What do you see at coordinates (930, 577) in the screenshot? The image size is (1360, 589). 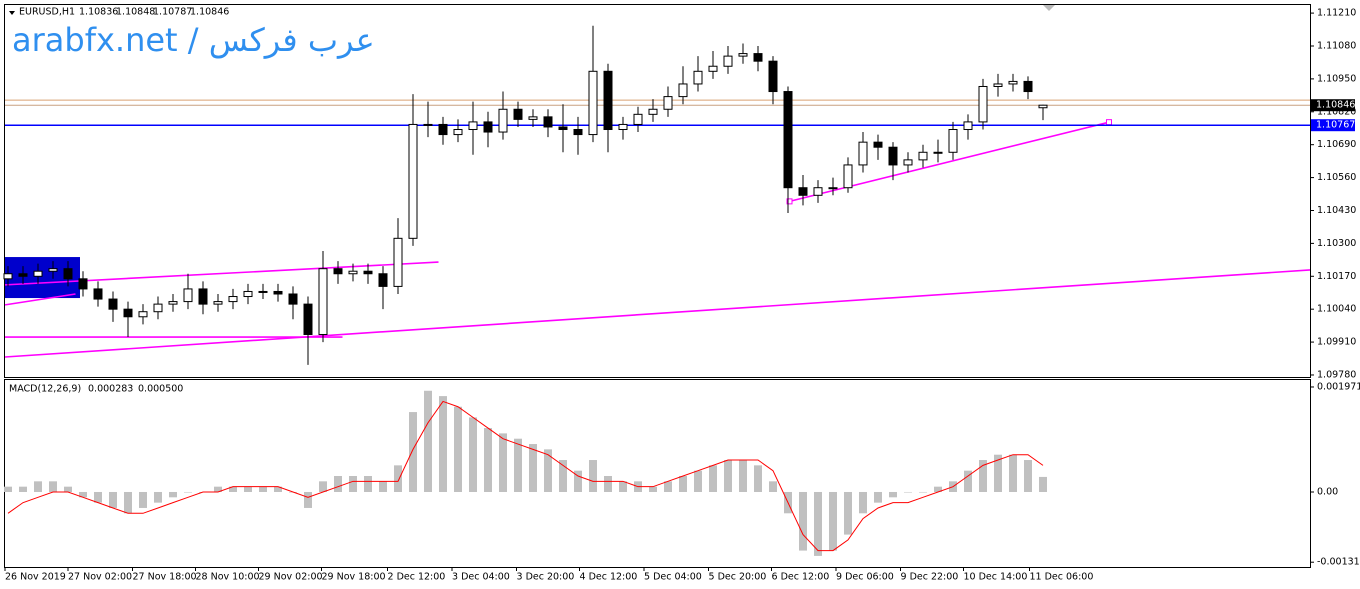 I see `x-tick-label: 9 Dec 22:00` at bounding box center [930, 577].